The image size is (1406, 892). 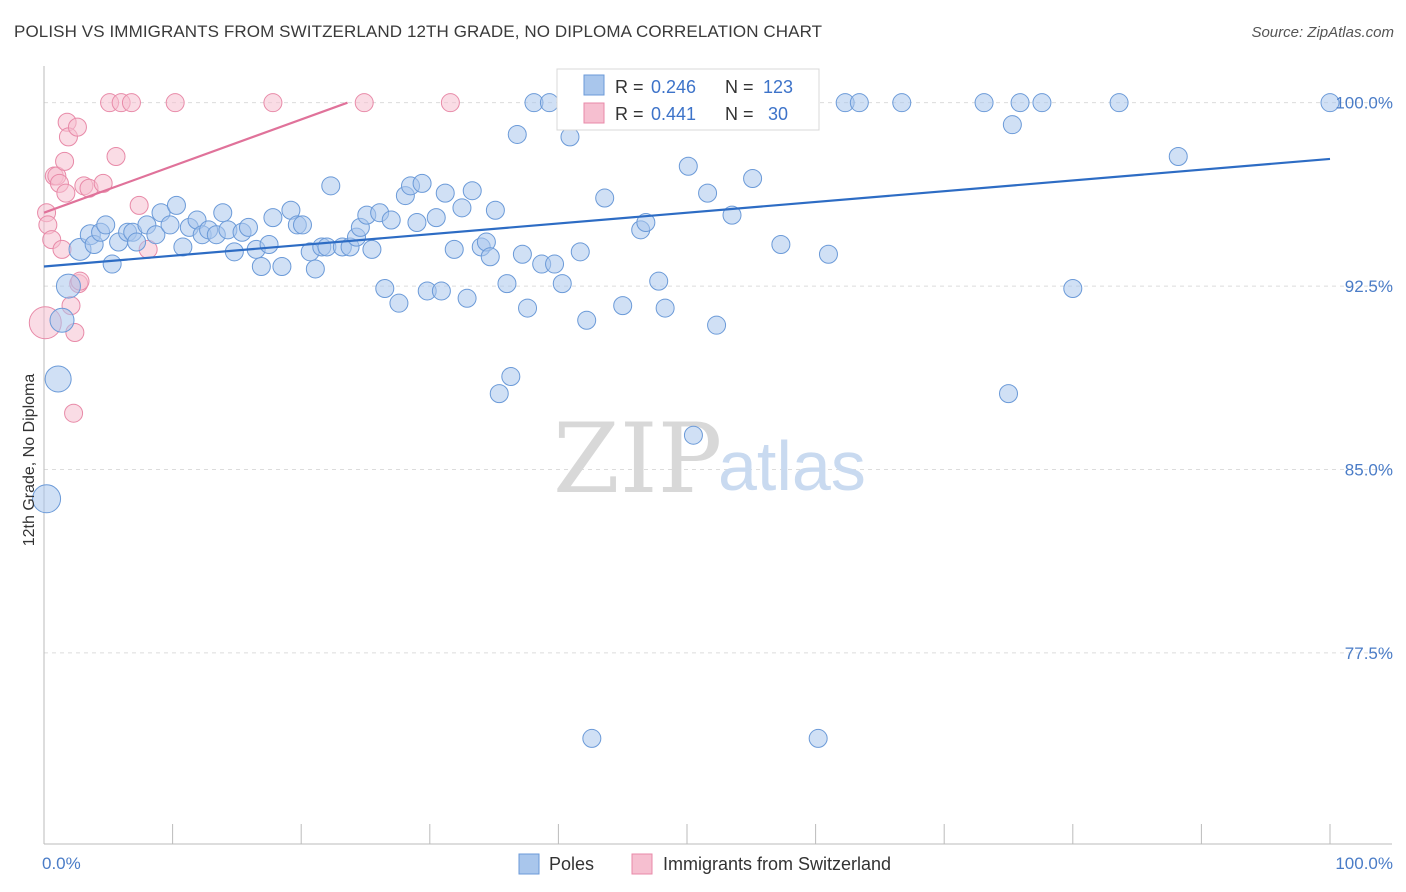 What do you see at coordinates (29, 460) in the screenshot?
I see `y-axis-label: 12th Grade, No Diploma` at bounding box center [29, 460].